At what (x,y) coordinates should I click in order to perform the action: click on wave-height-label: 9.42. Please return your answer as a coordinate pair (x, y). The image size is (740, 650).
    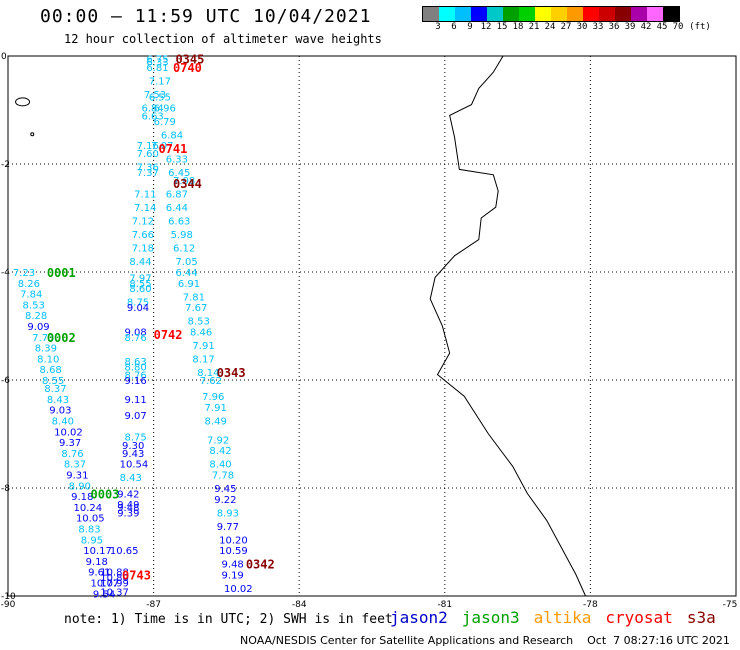
    Looking at the image, I should click on (128, 494).